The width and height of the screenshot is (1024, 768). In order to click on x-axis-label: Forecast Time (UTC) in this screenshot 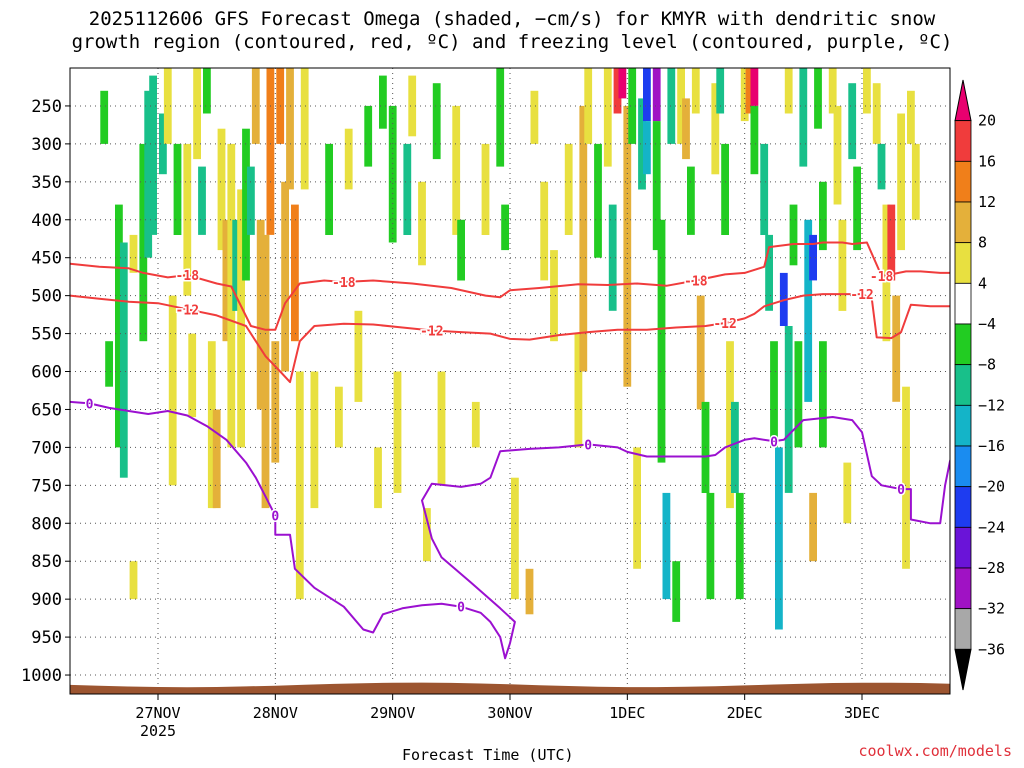, I will do `click(488, 755)`.